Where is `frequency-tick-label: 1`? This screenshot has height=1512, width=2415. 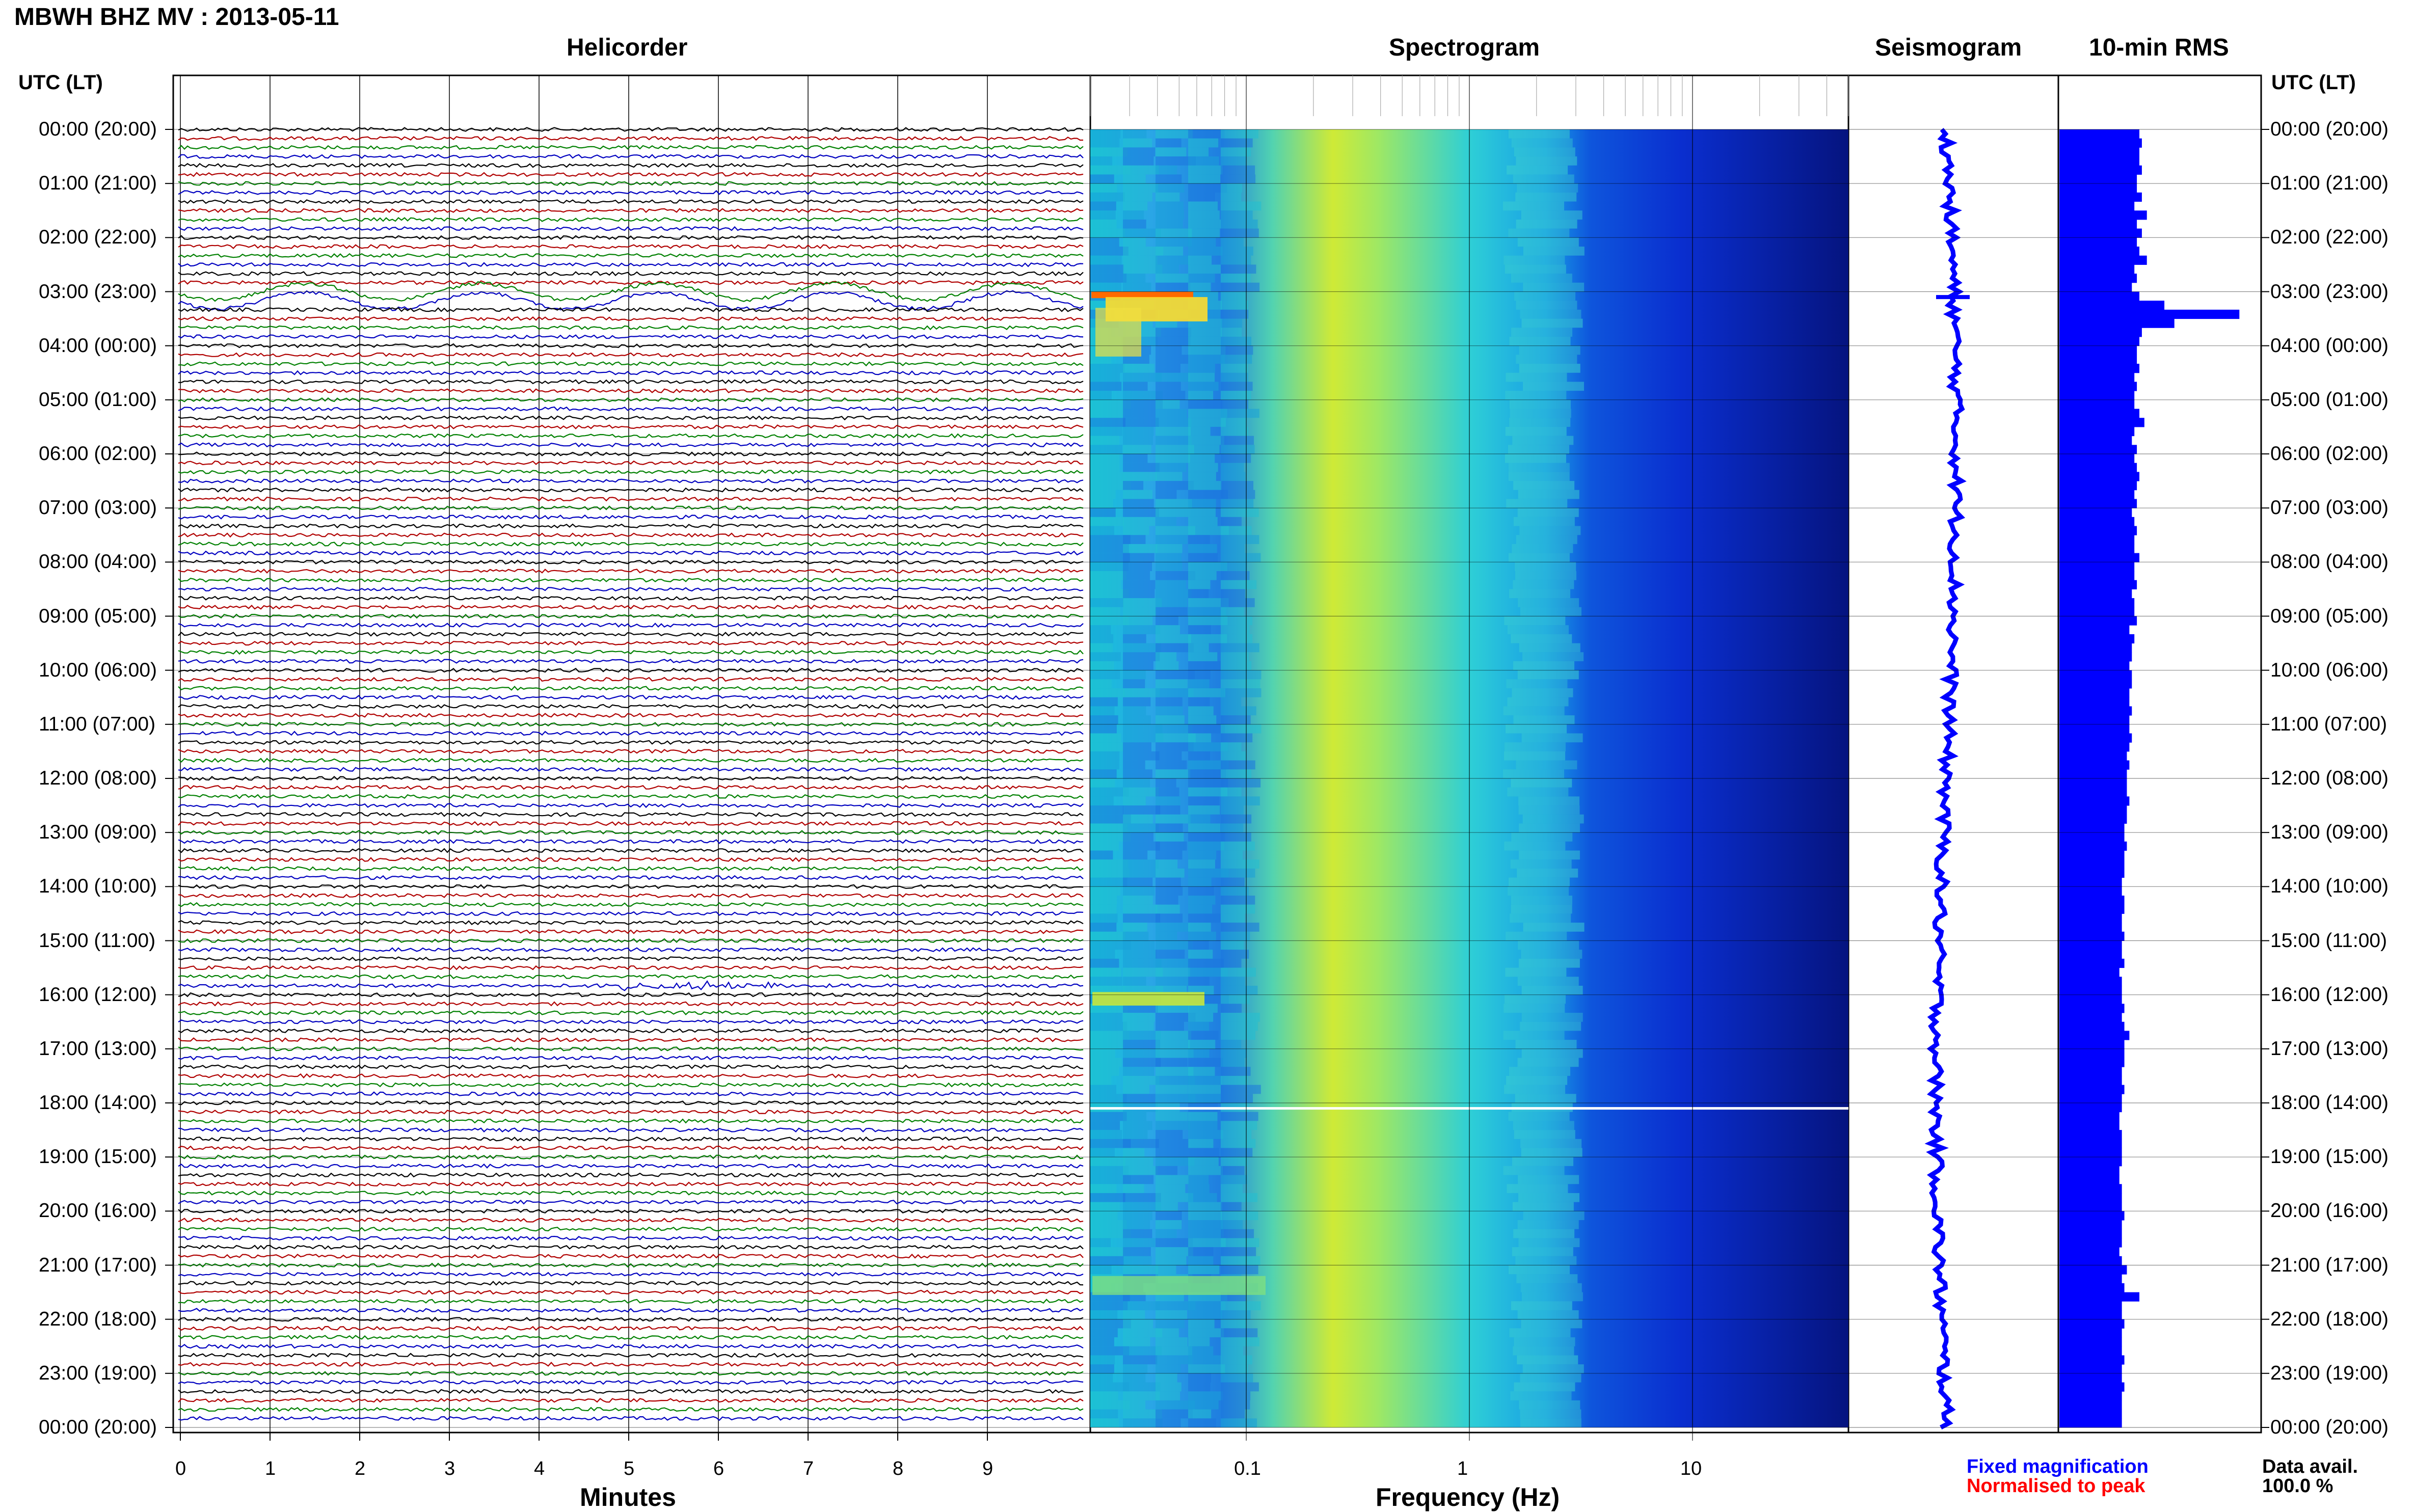 frequency-tick-label: 1 is located at coordinates (1462, 1468).